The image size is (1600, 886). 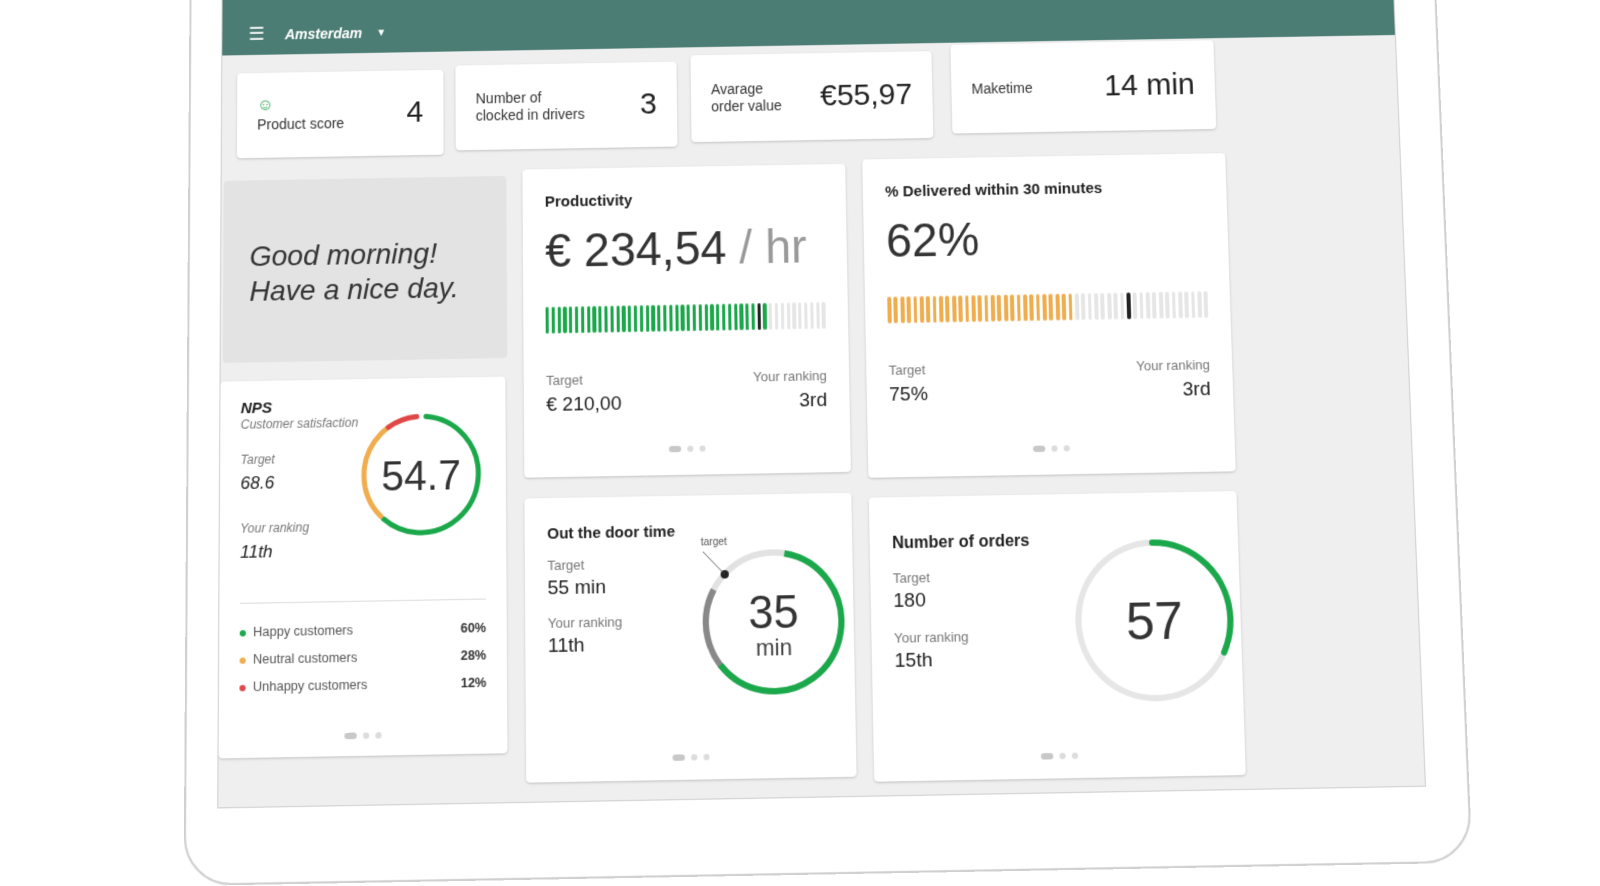 What do you see at coordinates (1154, 620) in the screenshot?
I see `orders-gauge: 57` at bounding box center [1154, 620].